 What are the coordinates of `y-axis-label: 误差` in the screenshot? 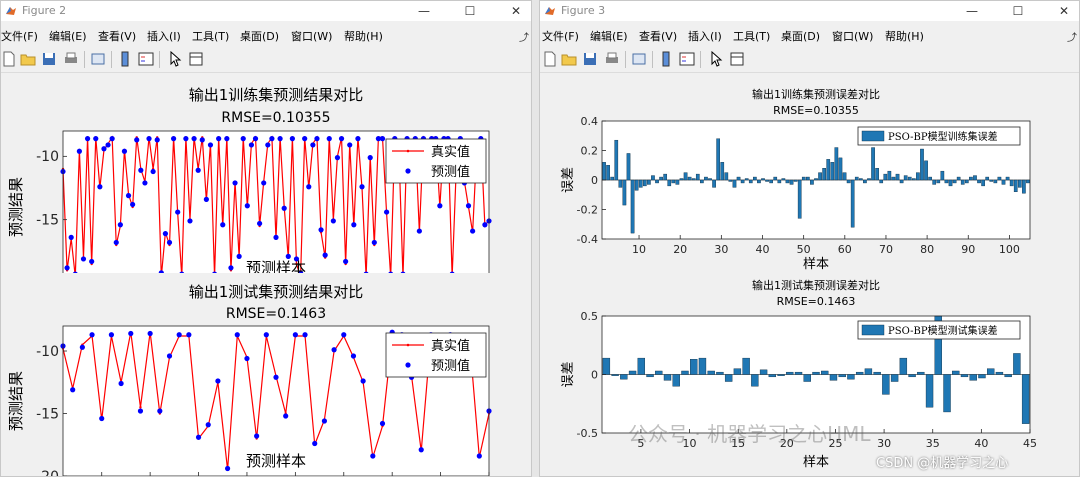 It's located at (568, 180).